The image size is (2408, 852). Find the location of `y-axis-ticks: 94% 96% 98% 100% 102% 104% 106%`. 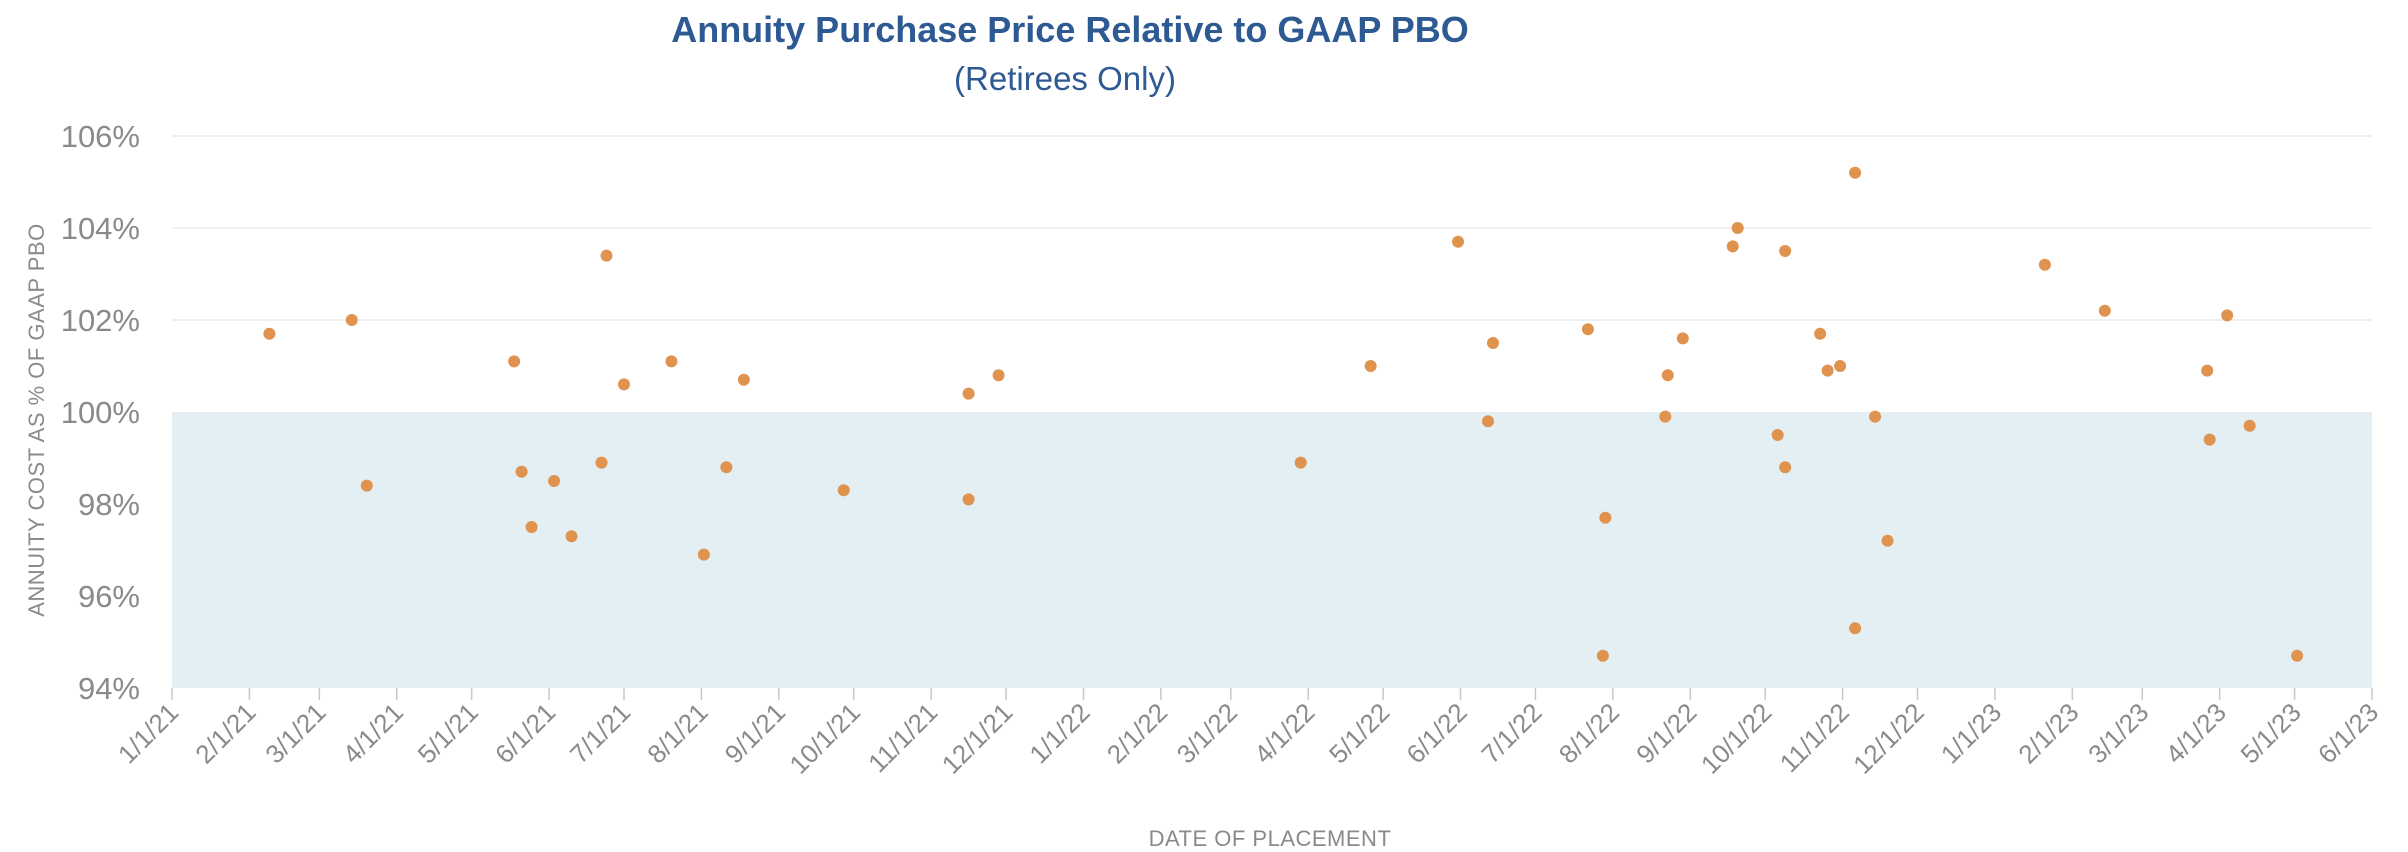

y-axis-ticks: 94% 96% 98% 100% 102% 104% 106% is located at coordinates (100, 412).